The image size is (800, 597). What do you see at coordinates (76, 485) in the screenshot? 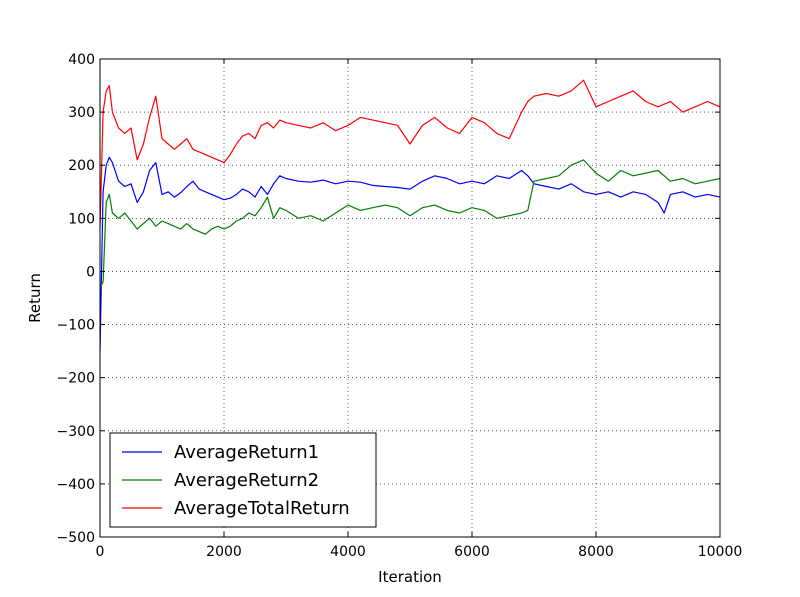
I see `y-tick-label: −400` at bounding box center [76, 485].